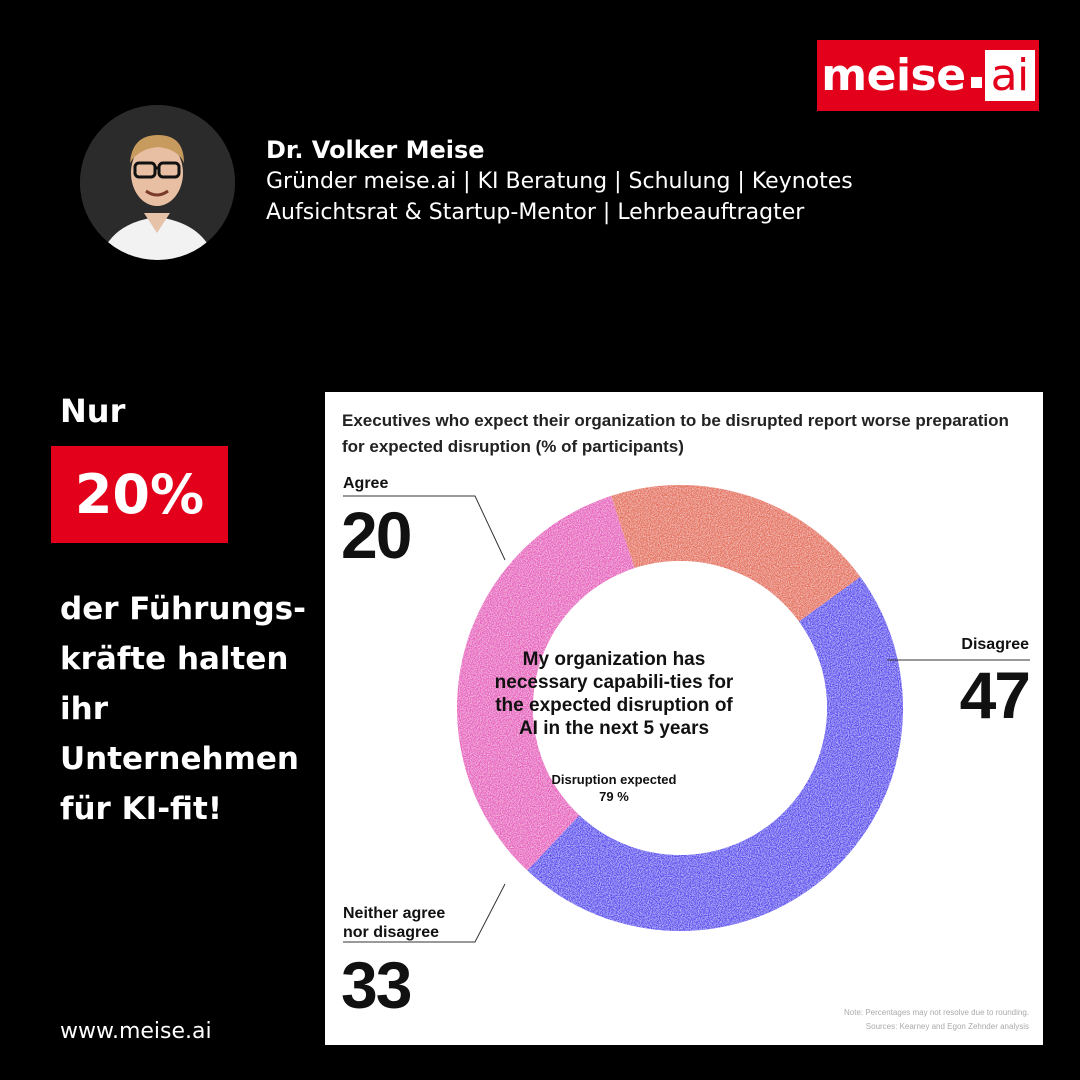  I want to click on donut-hole, so click(680, 708).